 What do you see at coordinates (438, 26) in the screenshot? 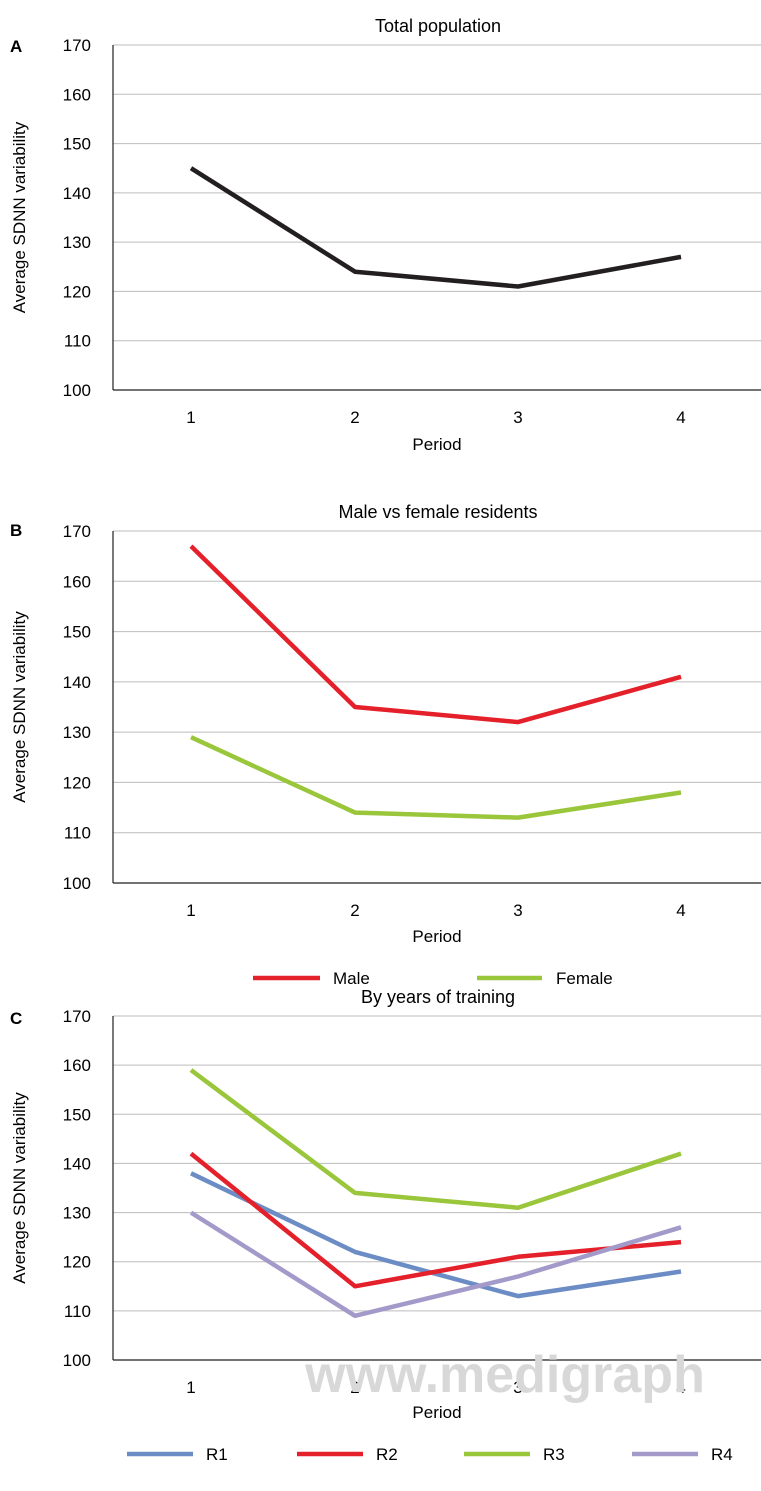
I see `chart-title: Total population` at bounding box center [438, 26].